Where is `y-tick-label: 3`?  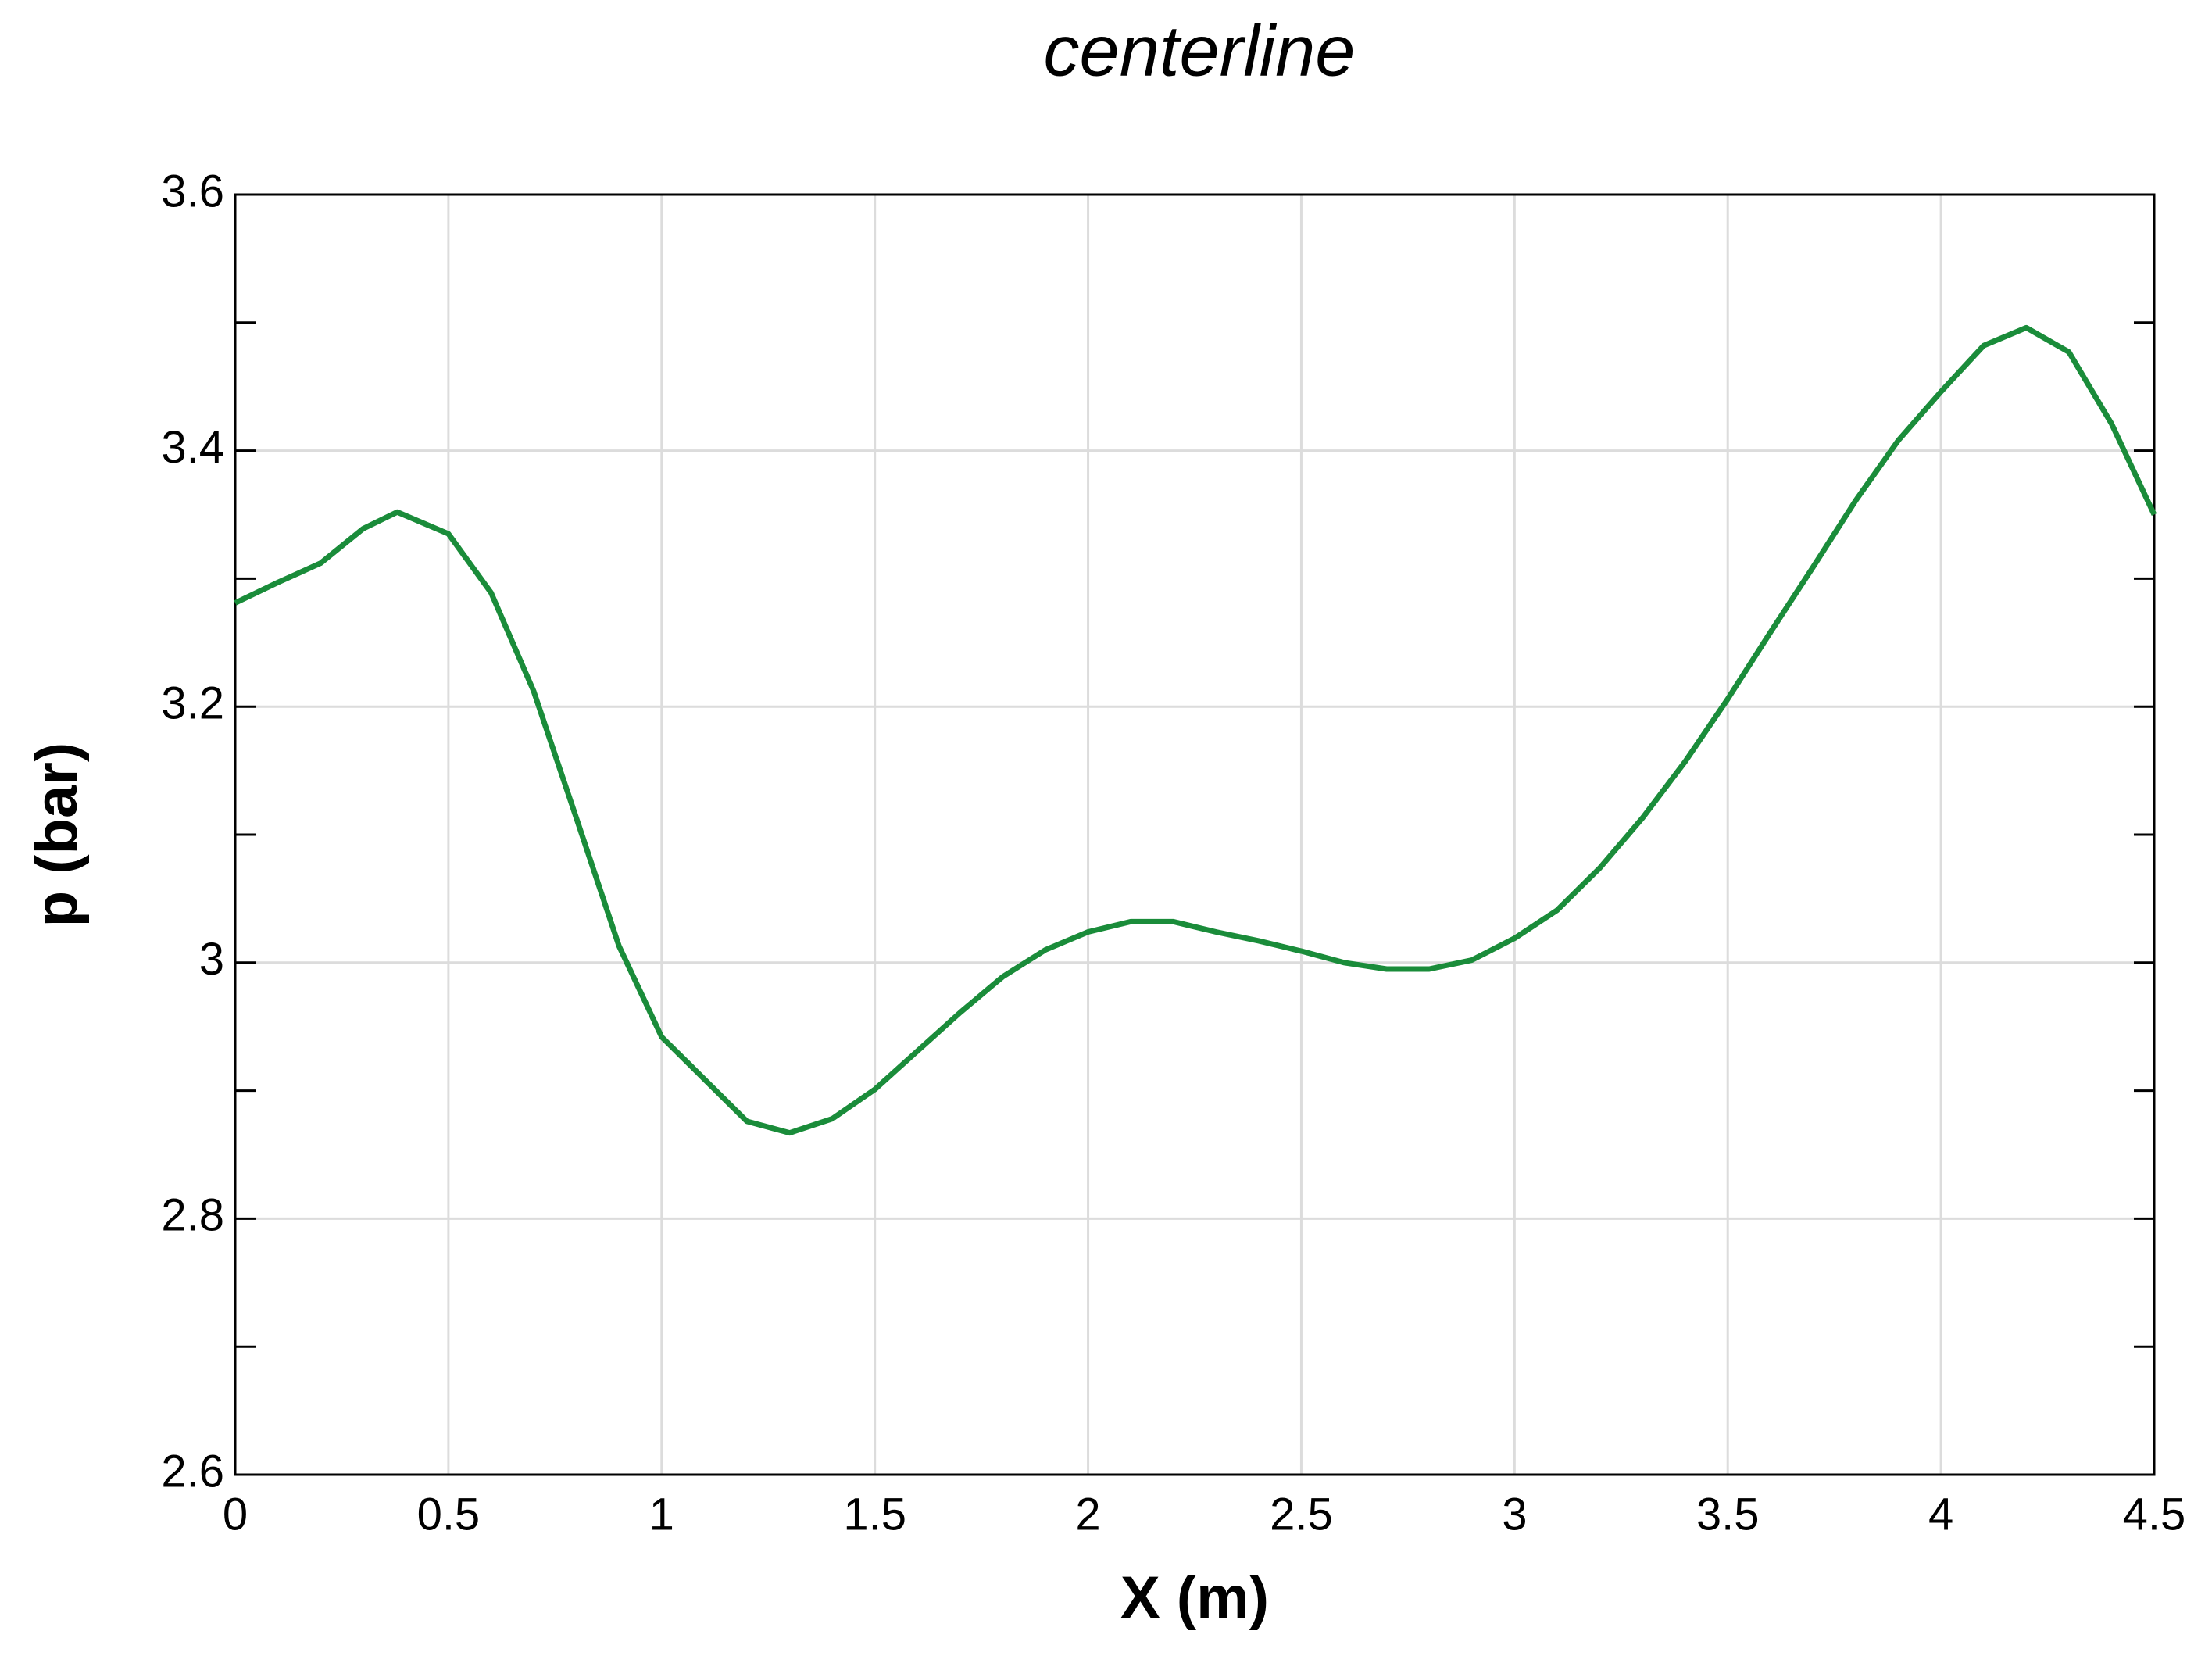
y-tick-label: 3 is located at coordinates (212, 960).